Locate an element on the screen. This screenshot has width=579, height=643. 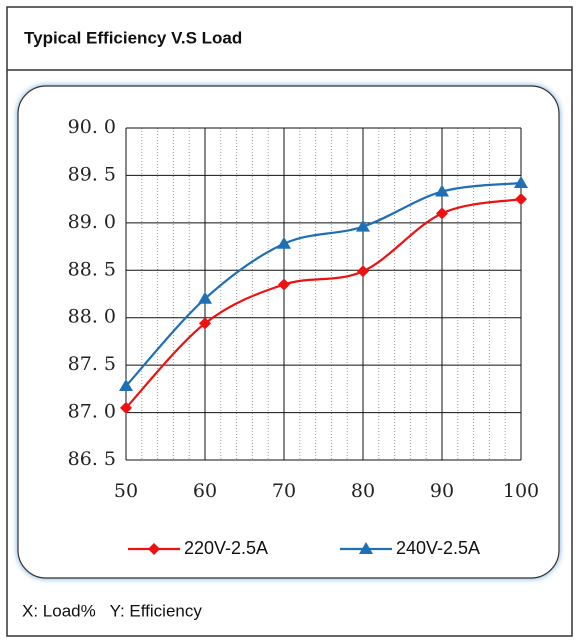
x-tick-label: 90 is located at coordinates (442, 491).